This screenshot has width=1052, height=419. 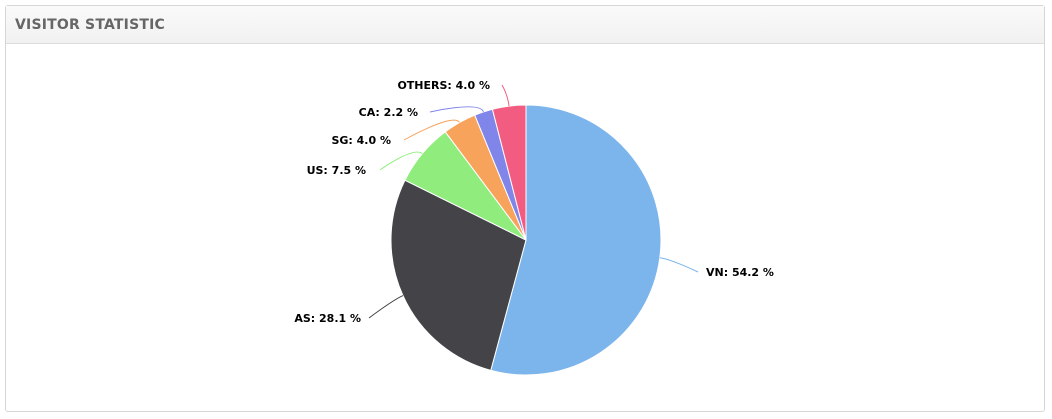 What do you see at coordinates (388, 112) in the screenshot?
I see `data-label-ca: CA: 2.2 %` at bounding box center [388, 112].